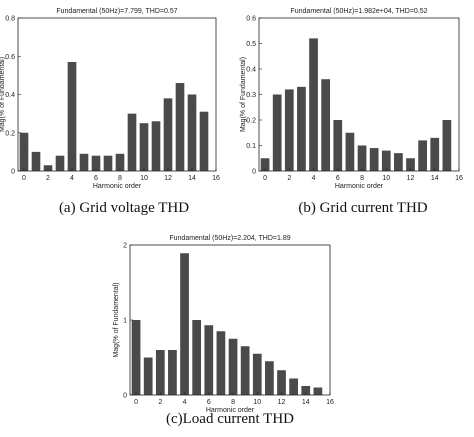  I want to click on chart-b-x-tick-label: 12, so click(411, 178).